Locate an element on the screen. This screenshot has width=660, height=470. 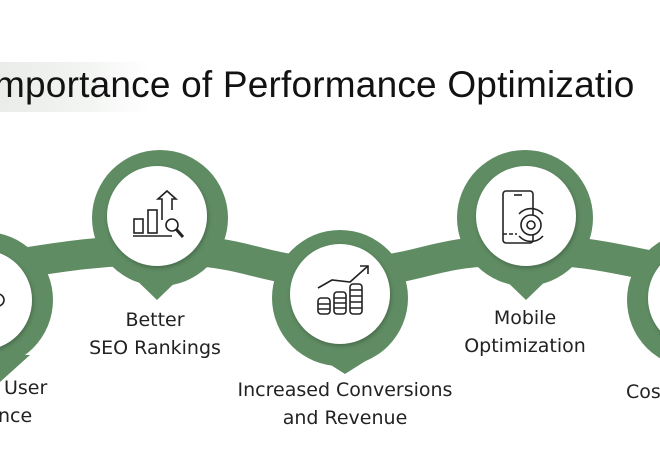
user-experience-icon is located at coordinates (2, 300).